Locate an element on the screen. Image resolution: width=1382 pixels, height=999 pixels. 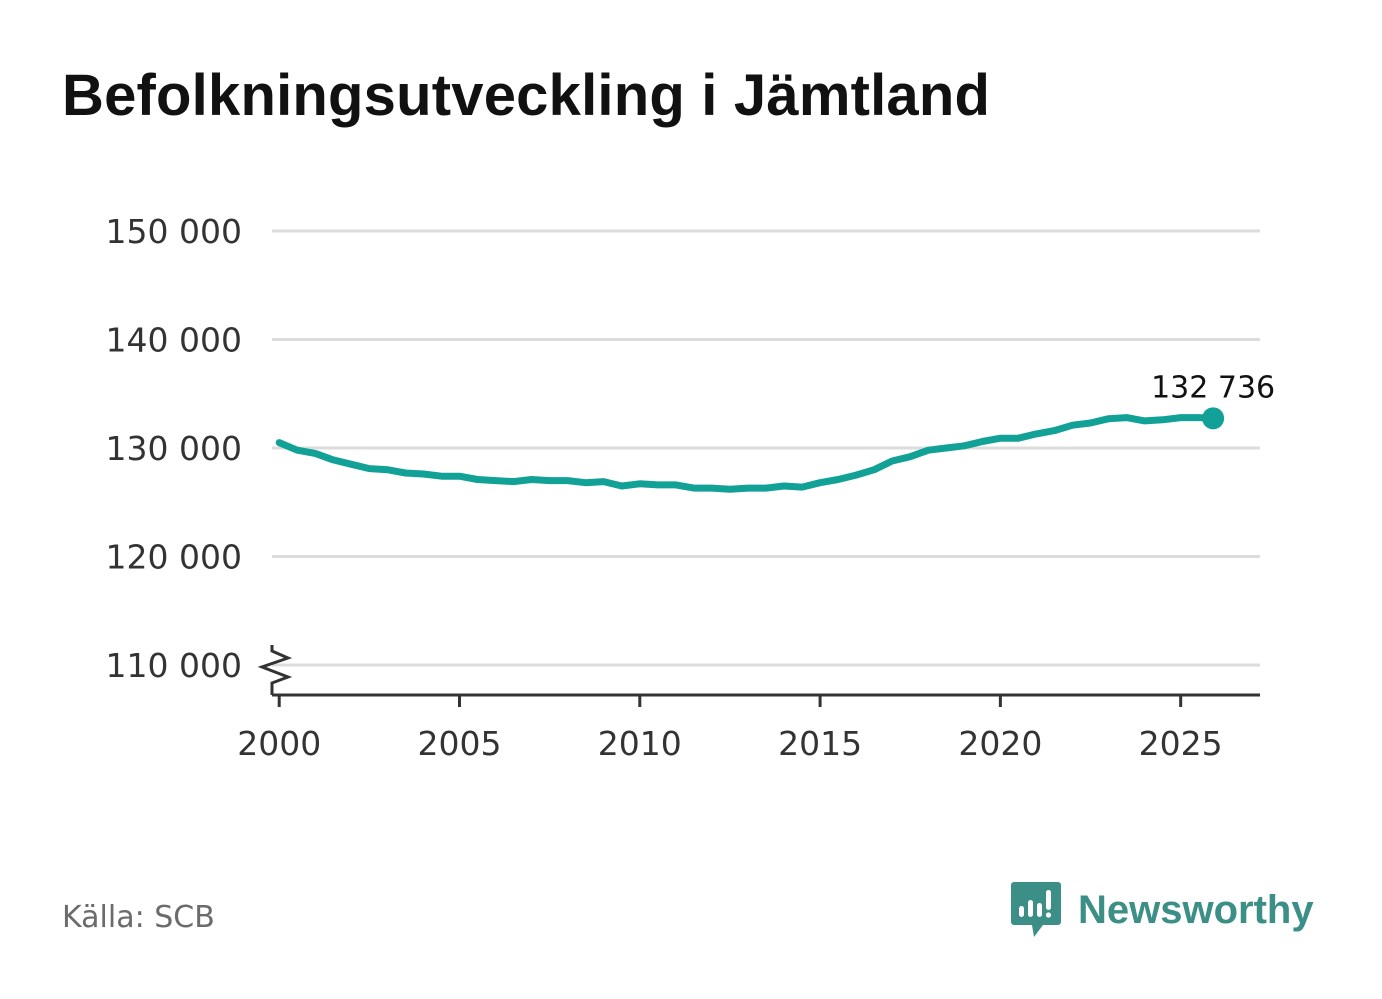
series-layer is located at coordinates (746, 453).